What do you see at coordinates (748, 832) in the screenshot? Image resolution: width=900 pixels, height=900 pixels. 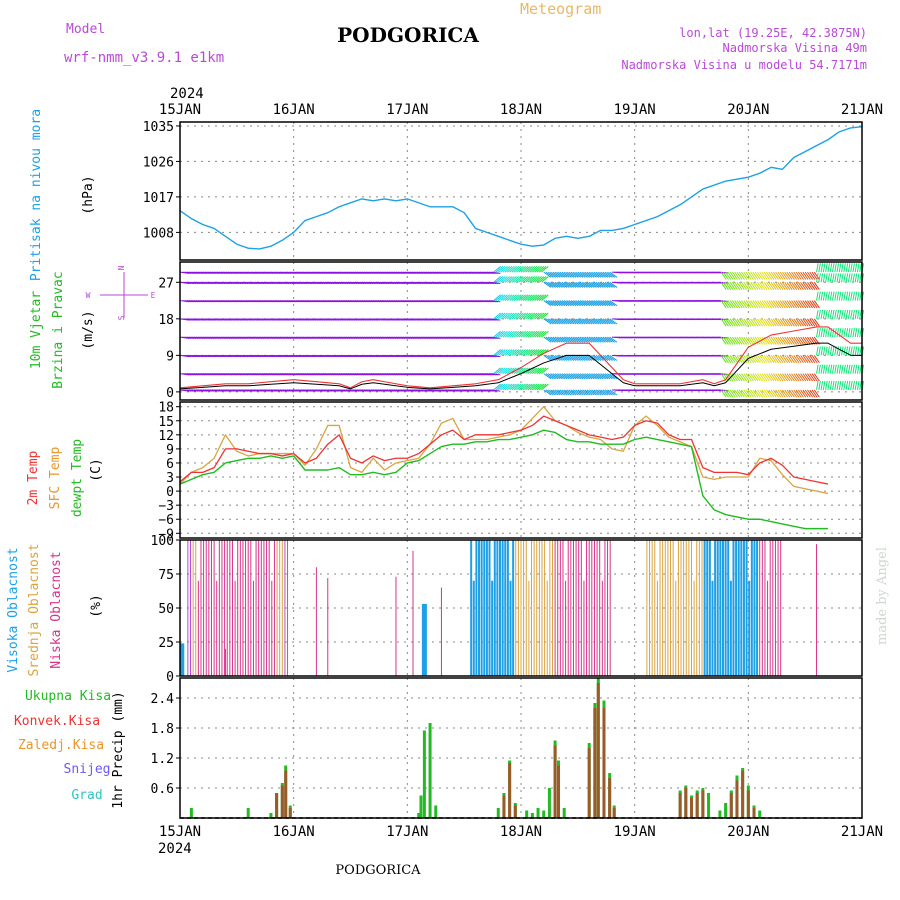 I see `time-tick-bottom: 20JAN` at bounding box center [748, 832].